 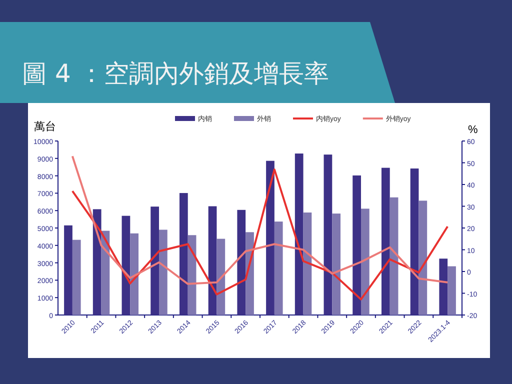 I want to click on y2-axis-title: %, so click(x=473, y=130).